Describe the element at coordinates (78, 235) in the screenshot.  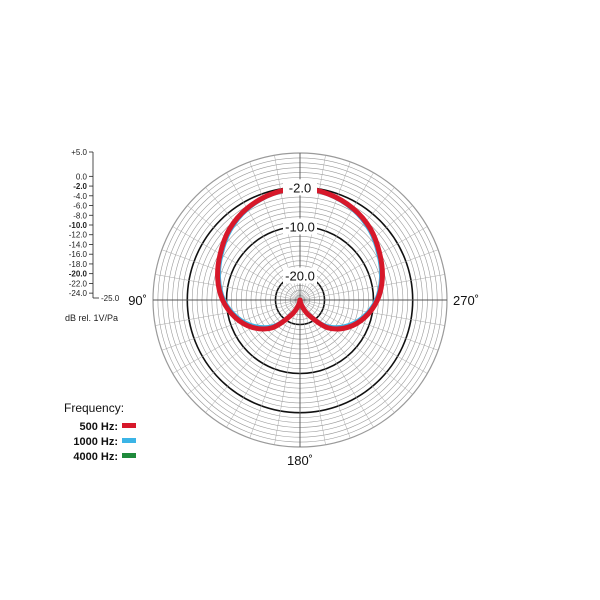
I see `scale-tick-label: -12.0` at that location.